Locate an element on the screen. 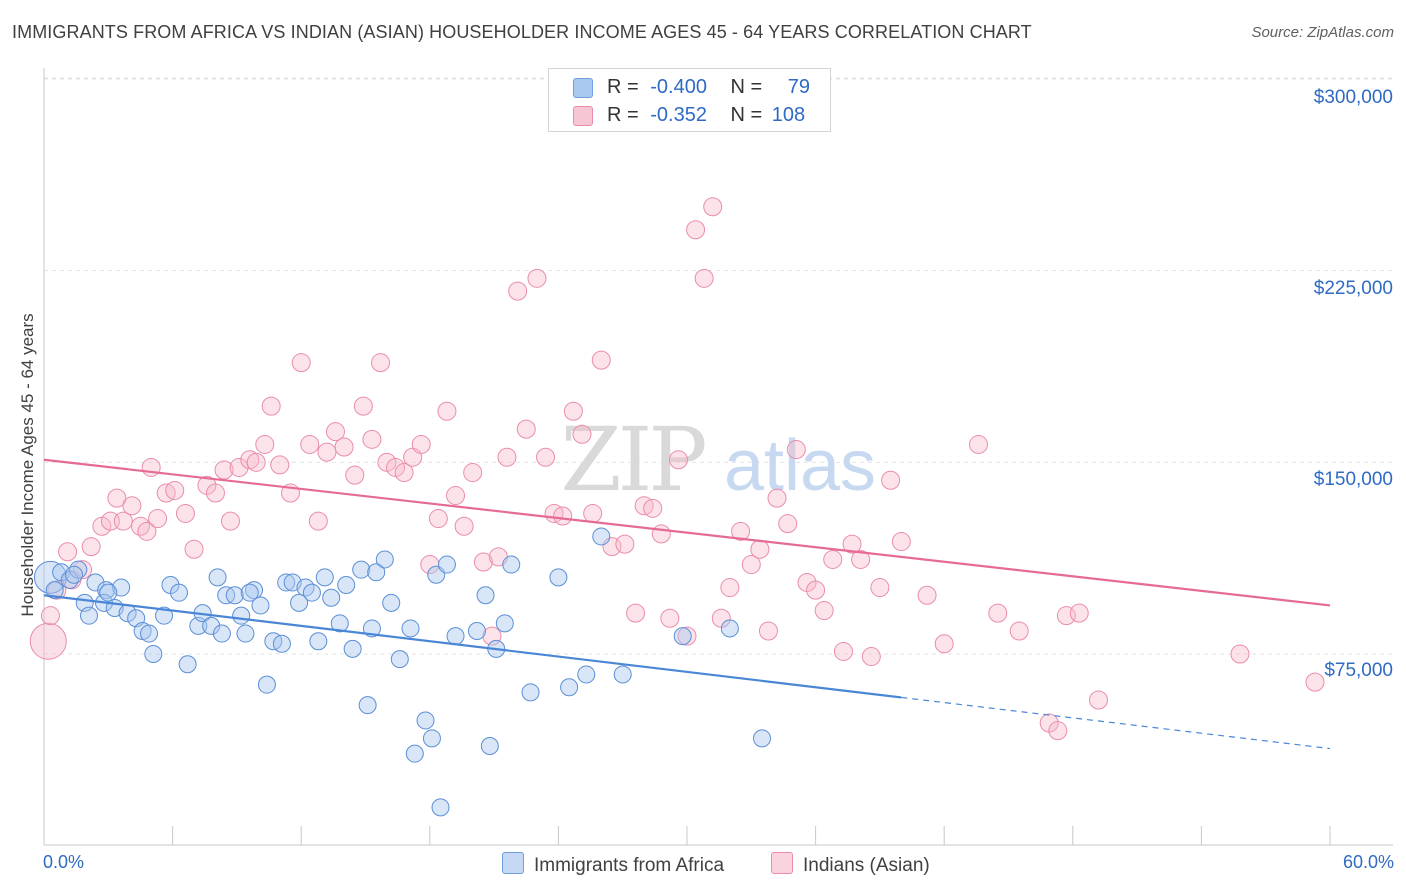  legend-n-label: N = is located at coordinates (746, 115).